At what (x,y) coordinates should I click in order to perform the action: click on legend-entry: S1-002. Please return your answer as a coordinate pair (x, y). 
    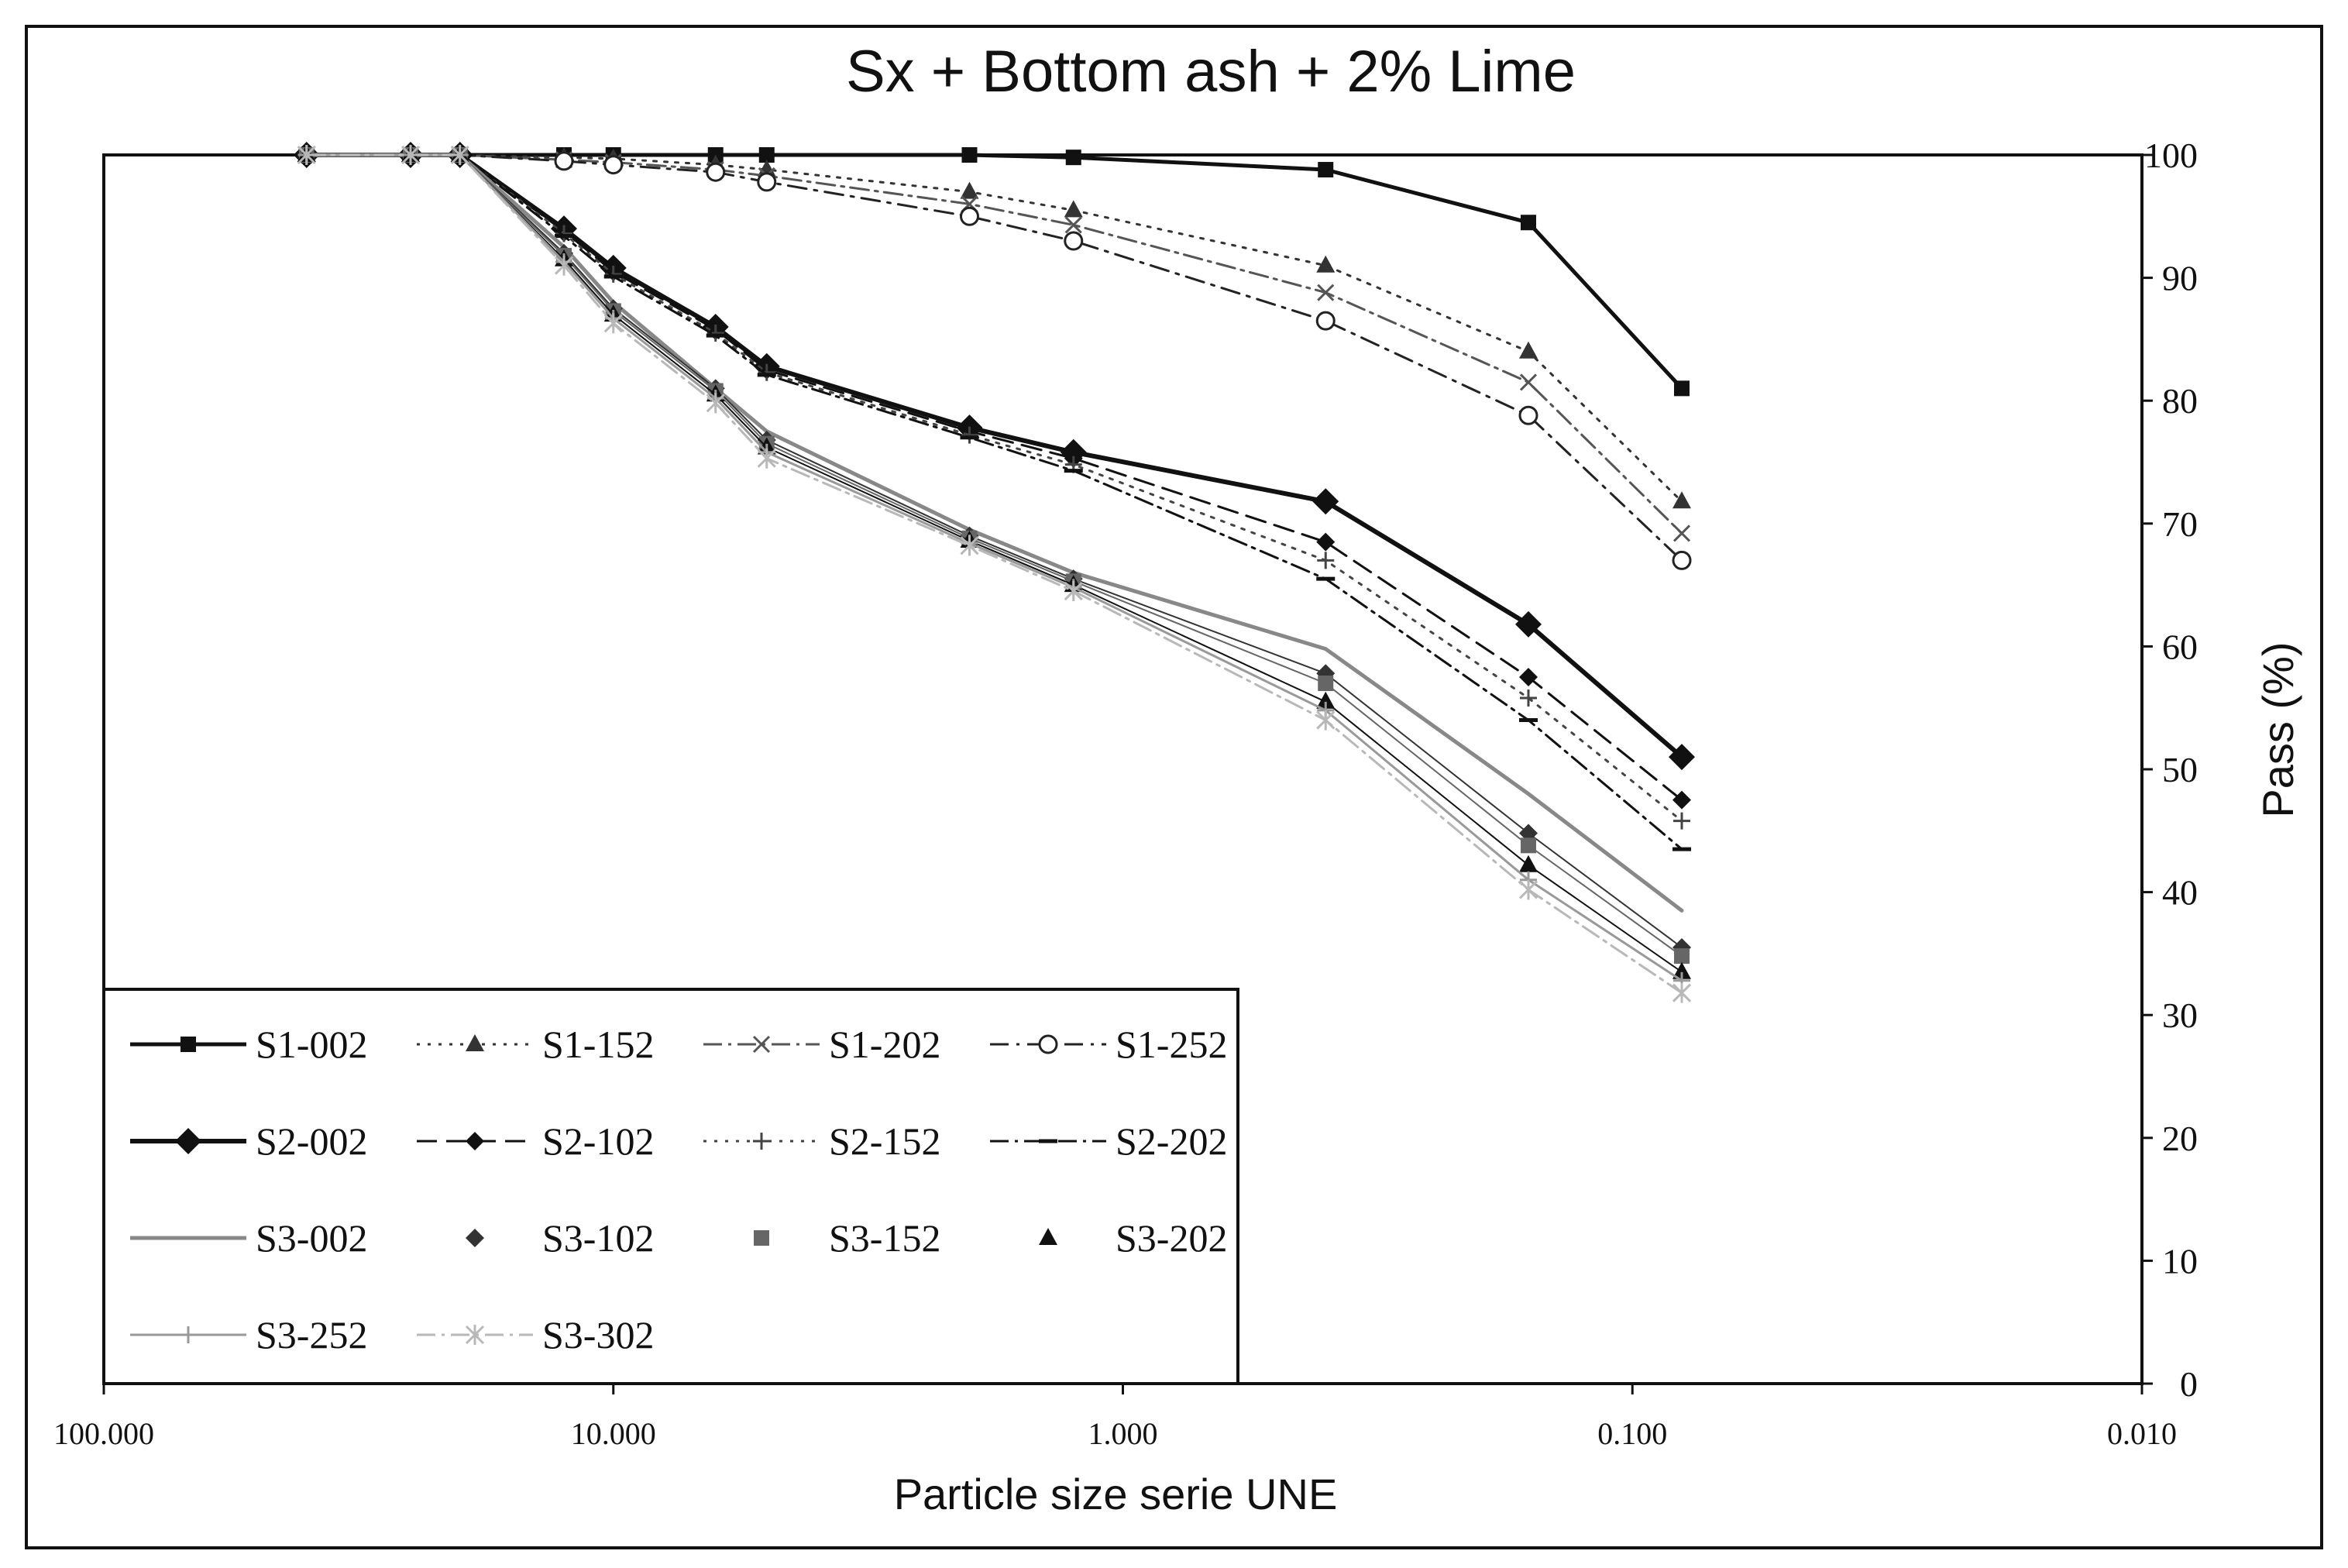
    Looking at the image, I should click on (248, 1044).